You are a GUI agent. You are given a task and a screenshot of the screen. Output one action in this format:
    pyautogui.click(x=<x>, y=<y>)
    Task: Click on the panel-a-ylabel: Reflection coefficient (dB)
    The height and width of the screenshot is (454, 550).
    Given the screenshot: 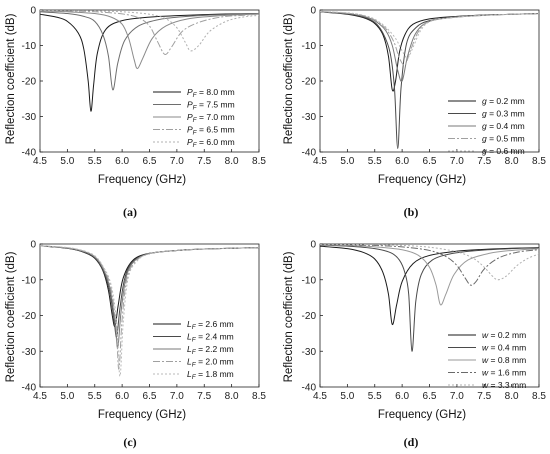 What is the action you would take?
    pyautogui.click(x=11, y=78)
    